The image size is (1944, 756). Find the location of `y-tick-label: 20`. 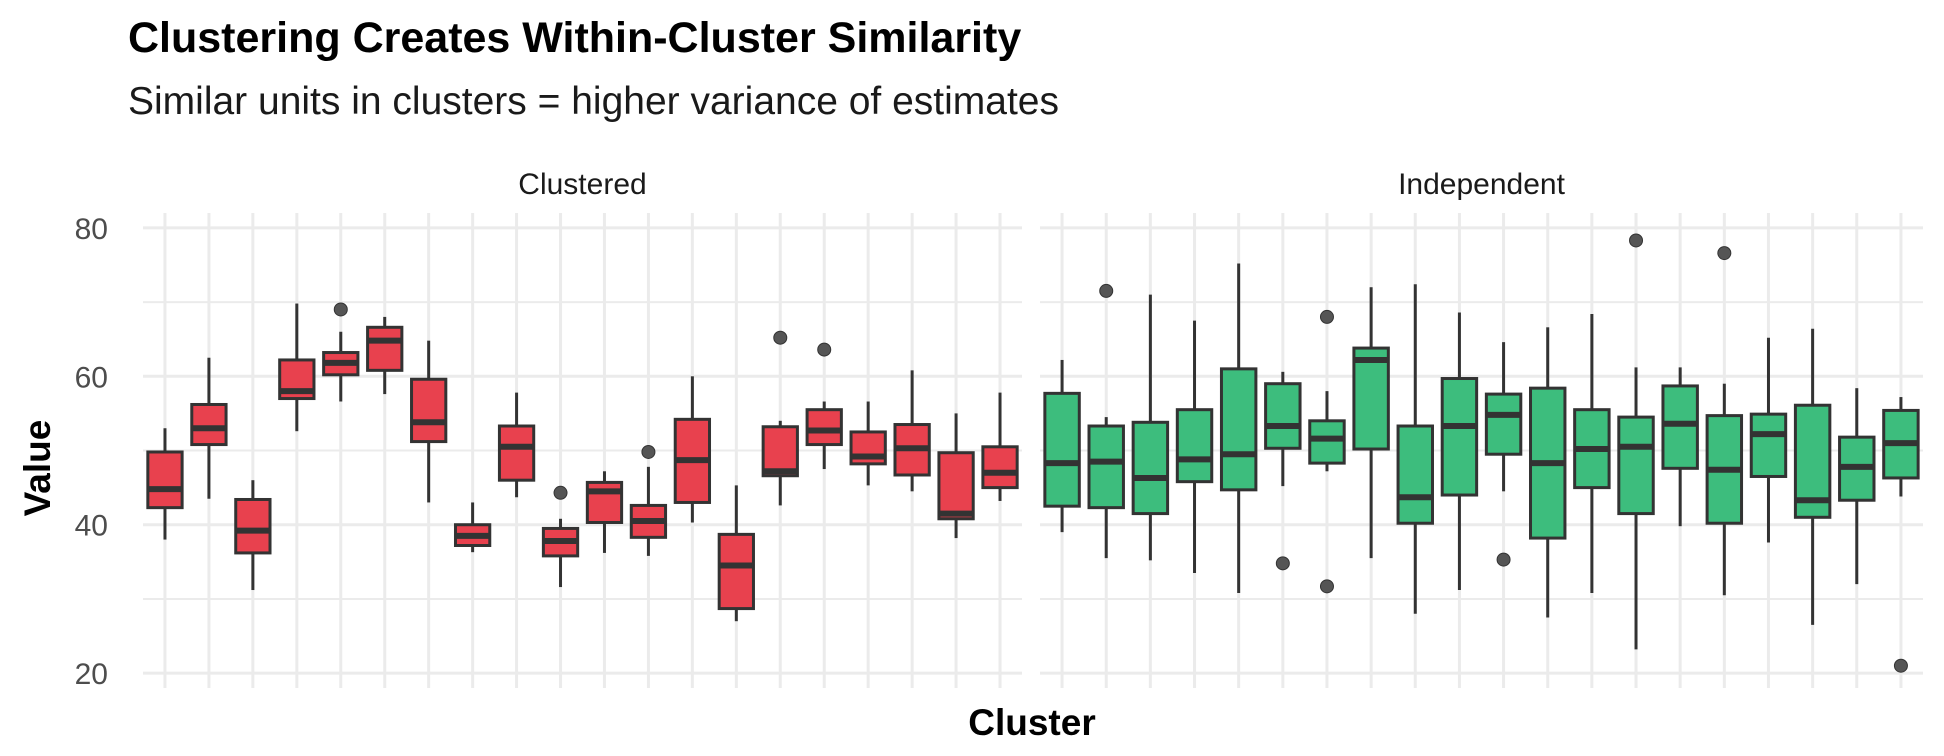

y-tick-label: 20 is located at coordinates (91, 674).